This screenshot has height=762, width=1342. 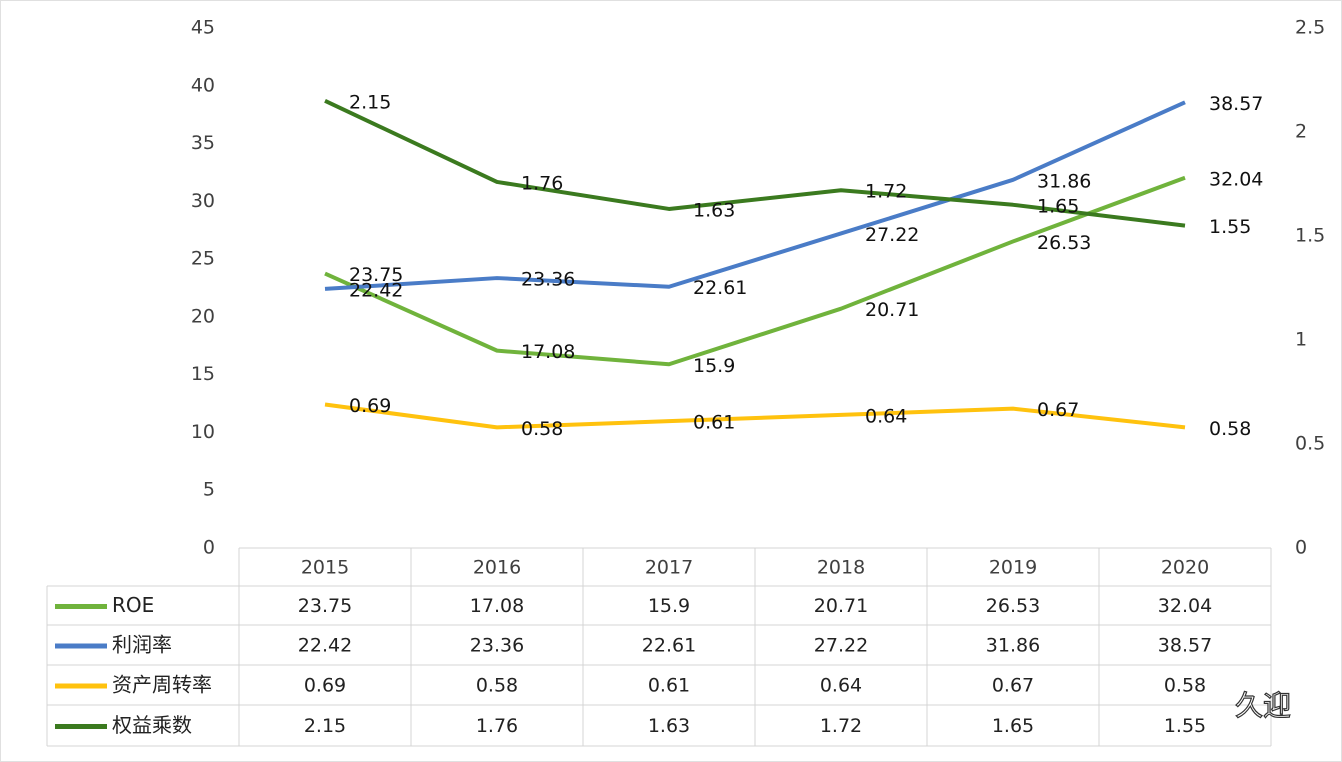 I want to click on x-tick-label: 2015, so click(x=325, y=568).